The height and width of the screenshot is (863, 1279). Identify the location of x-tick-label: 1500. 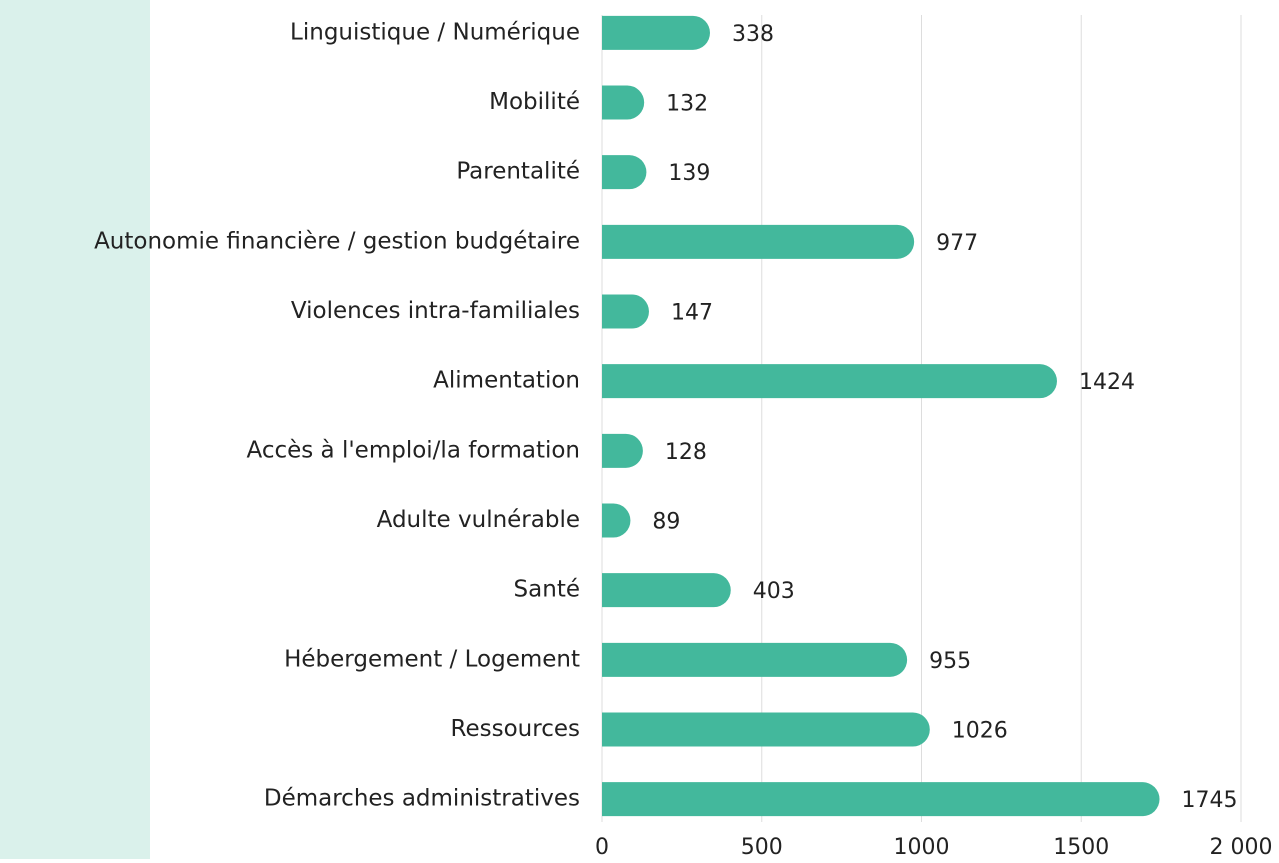
(1081, 847).